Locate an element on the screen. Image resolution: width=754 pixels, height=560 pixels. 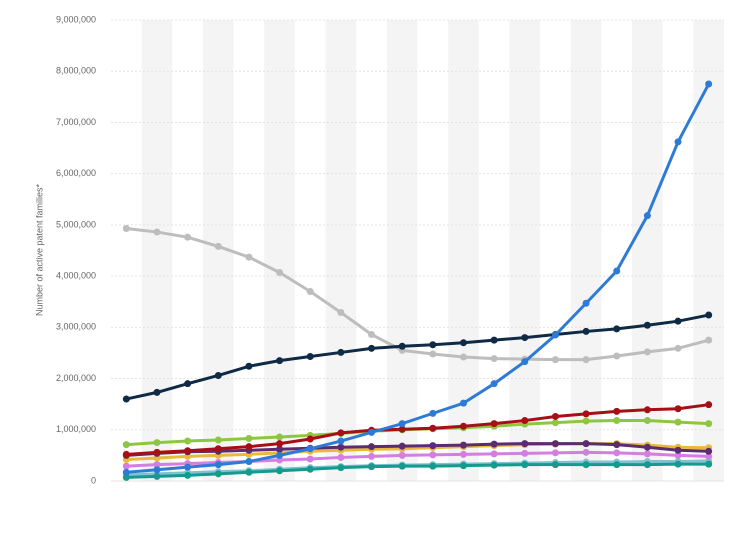
y-tick-label: 9,000,000 is located at coordinates (76, 19).